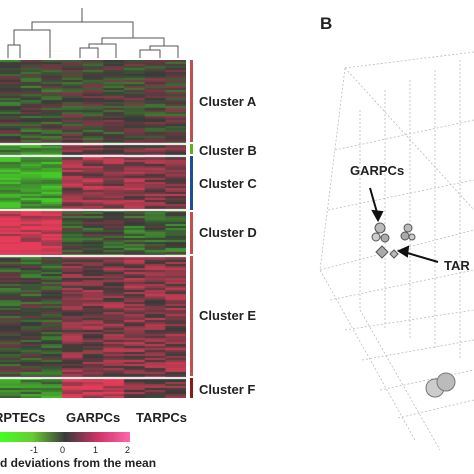 The height and width of the screenshot is (474, 474). What do you see at coordinates (393, 232) in the screenshot?
I see `garpcs-points` at bounding box center [393, 232].